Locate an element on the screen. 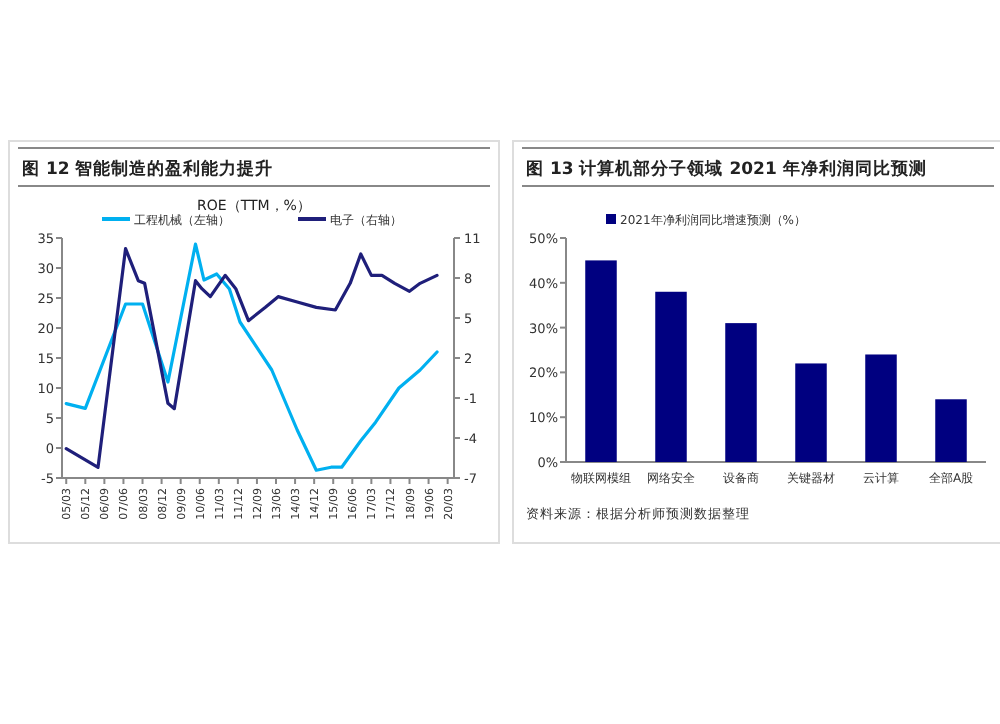 This screenshot has height=724, width=1000. chart-title: 图 12 智能制造的盈利能力提升 is located at coordinates (148, 169).